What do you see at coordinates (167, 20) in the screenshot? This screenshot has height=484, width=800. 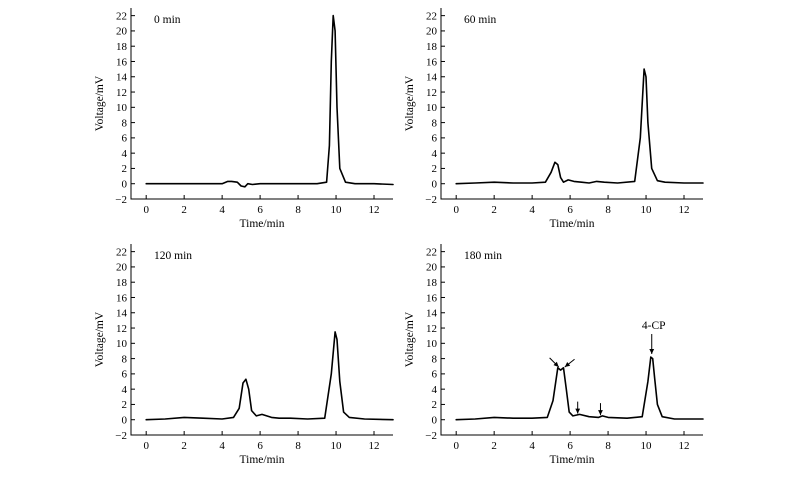 I see `panel-time-label: 0 min` at bounding box center [167, 20].